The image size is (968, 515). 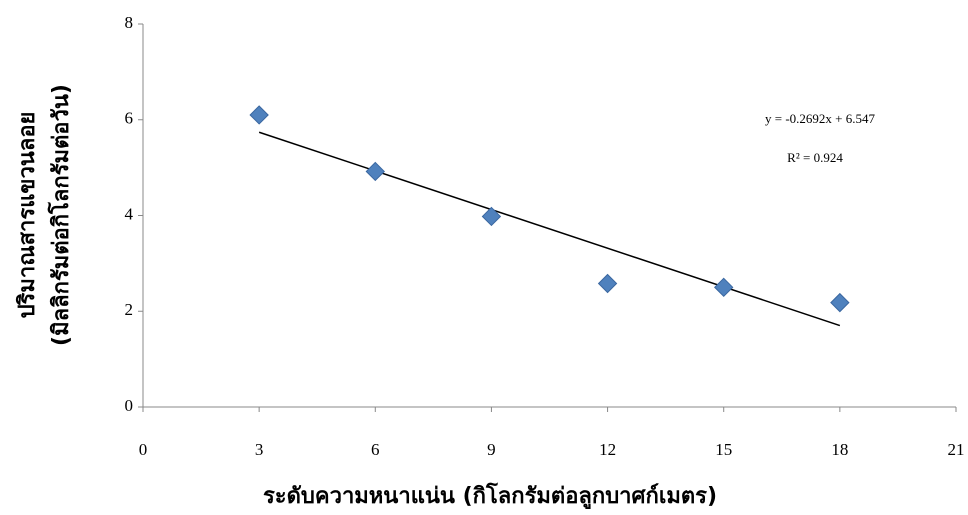 What do you see at coordinates (491, 449) in the screenshot?
I see `x-tick-label: 9` at bounding box center [491, 449].